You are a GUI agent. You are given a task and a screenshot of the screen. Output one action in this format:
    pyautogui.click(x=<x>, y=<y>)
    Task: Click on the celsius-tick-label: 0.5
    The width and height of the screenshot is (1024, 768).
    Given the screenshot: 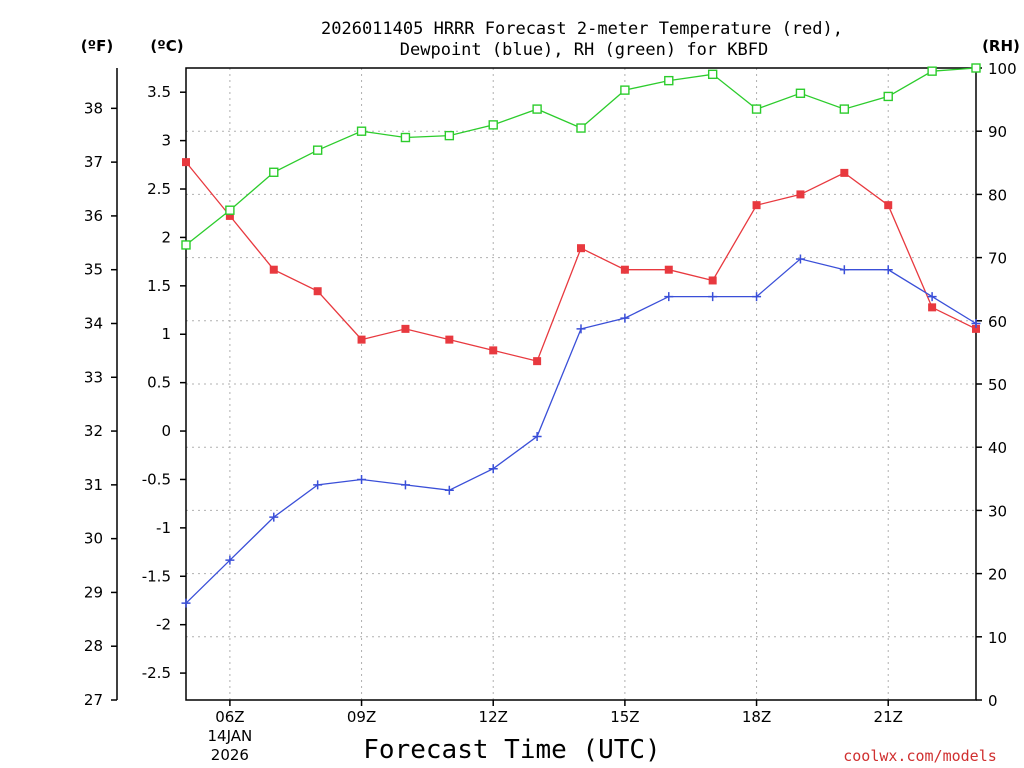 What is the action you would take?
    pyautogui.click(x=159, y=383)
    